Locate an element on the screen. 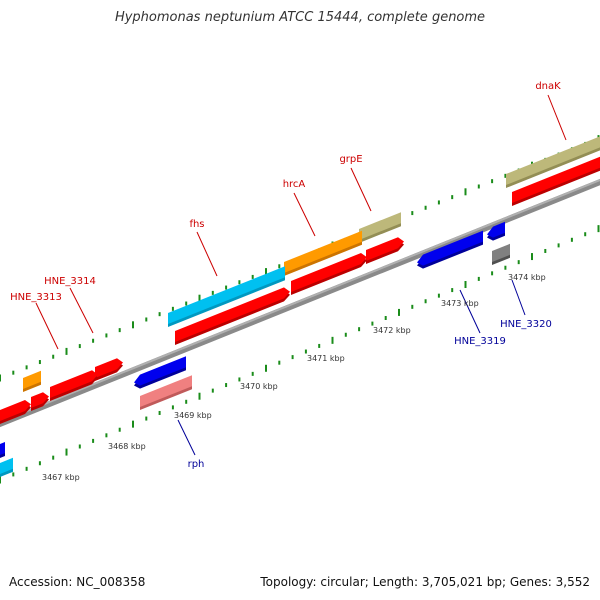 This screenshot has width=600, height=600. gene-label-hne3320: HNE_3320 is located at coordinates (526, 324).